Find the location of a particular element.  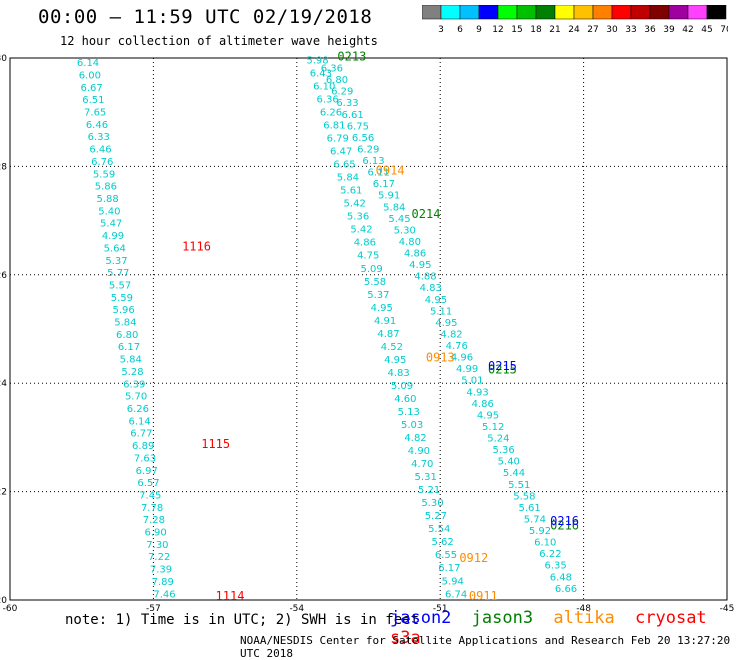

wave-height-value: 6.39 is located at coordinates (134, 384).